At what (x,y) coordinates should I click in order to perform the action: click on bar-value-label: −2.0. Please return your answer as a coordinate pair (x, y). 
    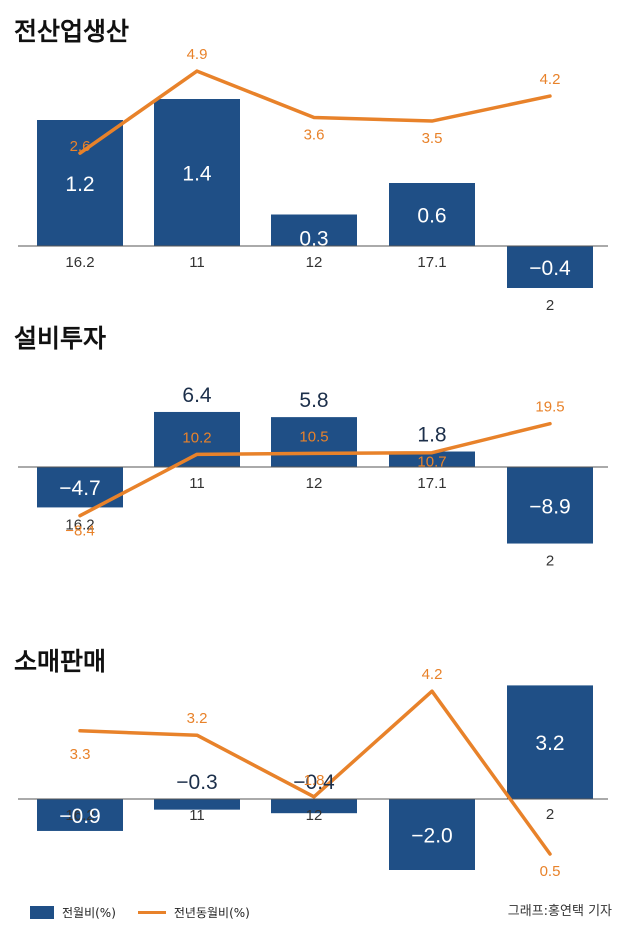
    Looking at the image, I should click on (431, 836).